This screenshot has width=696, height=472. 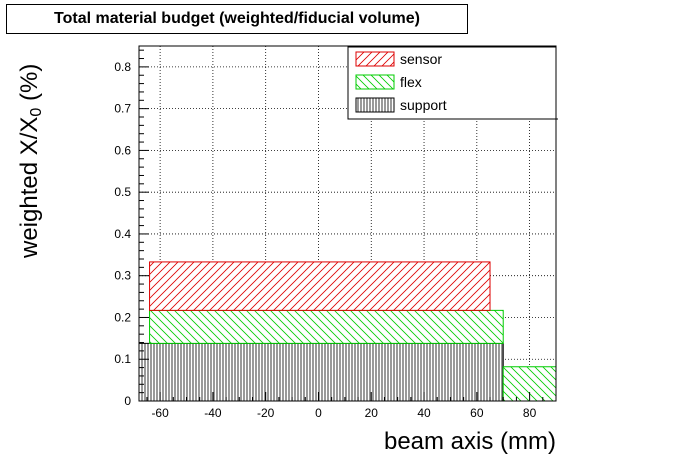 What do you see at coordinates (127, 401) in the screenshot?
I see `y-tick-label: 0` at bounding box center [127, 401].